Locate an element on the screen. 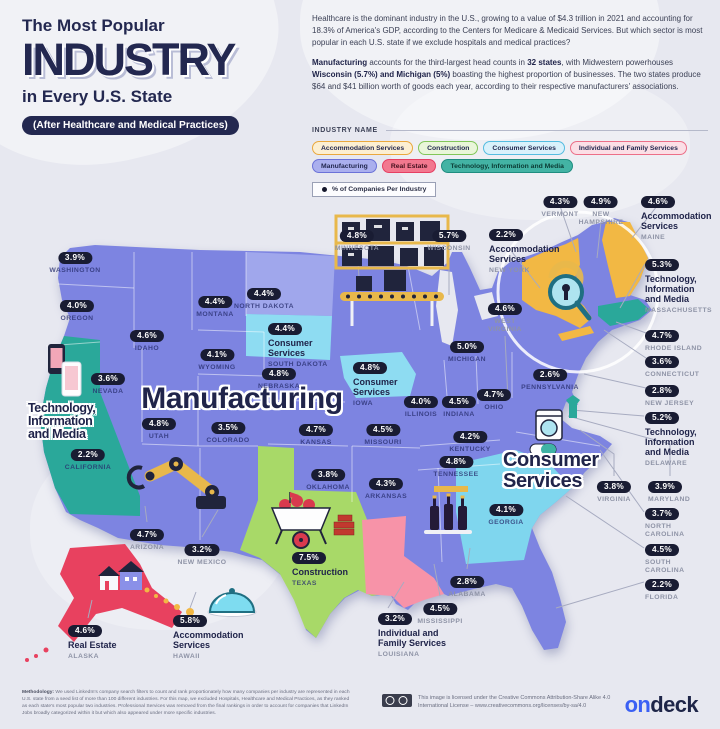 The width and height of the screenshot is (720, 729). state-name-new-jersey: NEW JERSEY is located at coordinates (670, 404).